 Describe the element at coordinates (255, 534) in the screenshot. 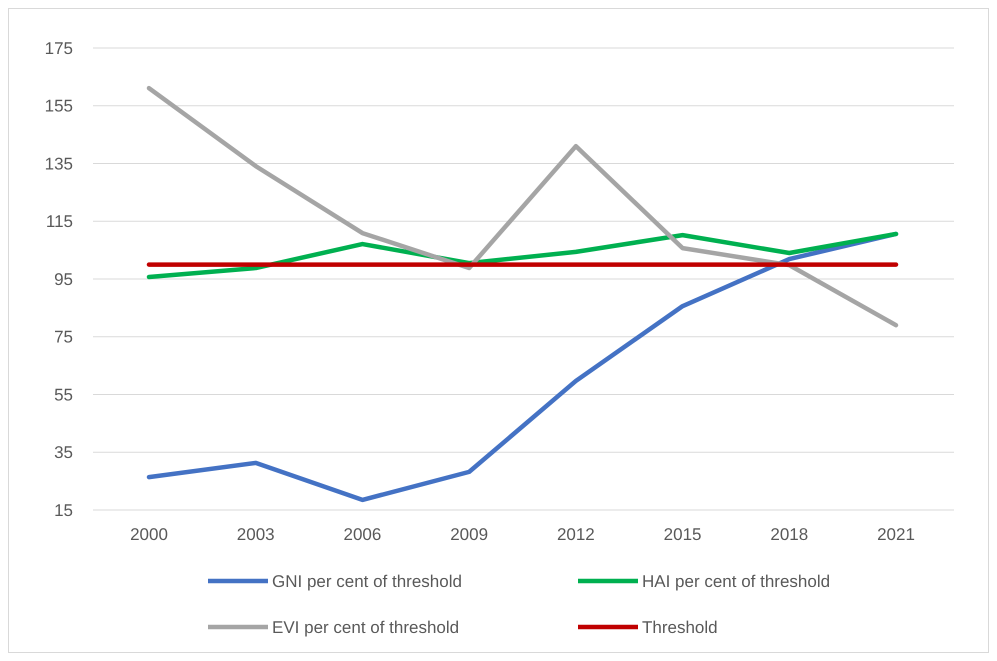

I see `x-tick-label: 2003` at that location.